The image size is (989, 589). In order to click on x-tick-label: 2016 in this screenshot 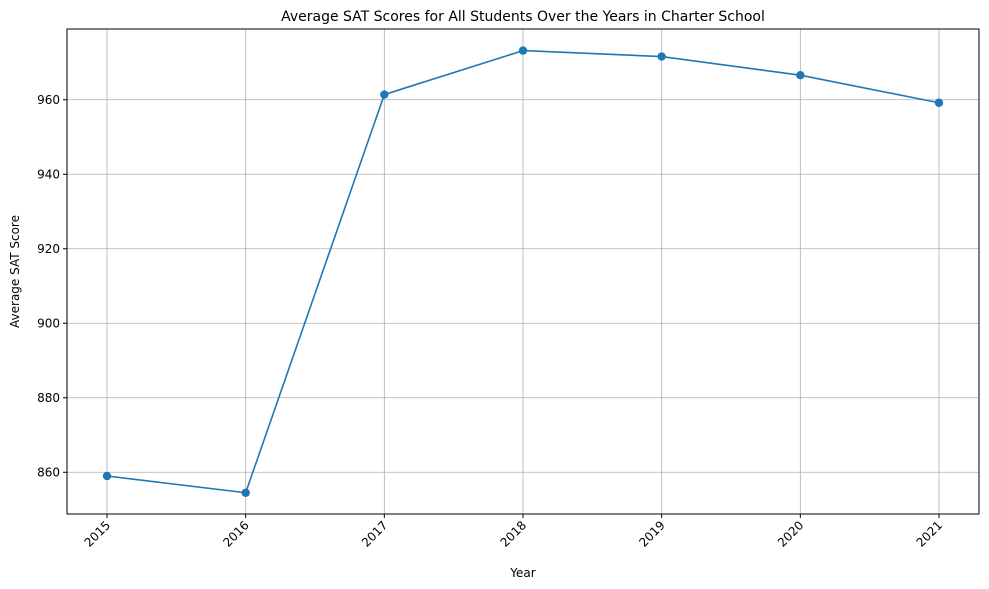, I will do `click(235, 533)`.